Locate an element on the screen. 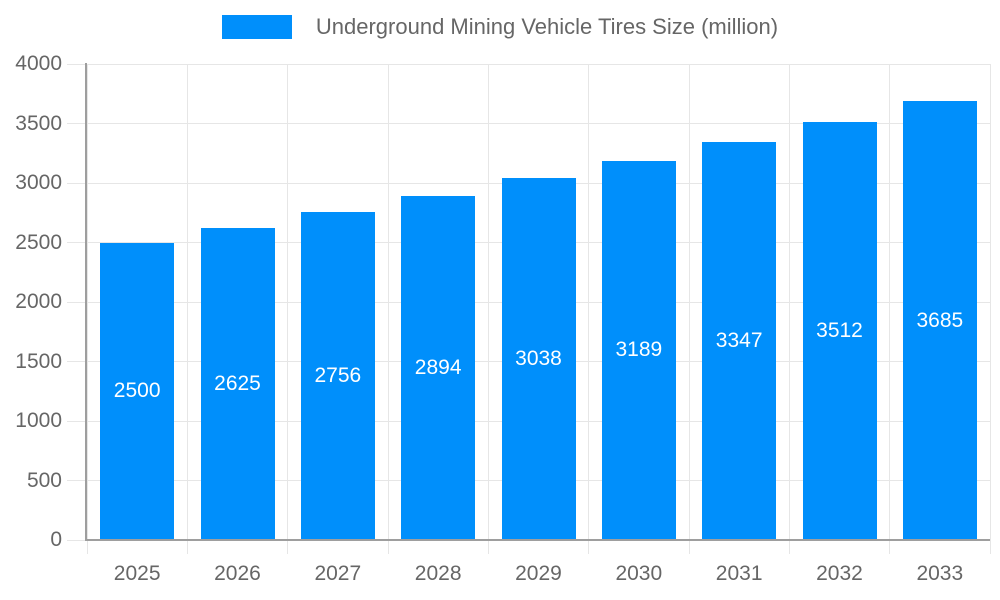 The image size is (1000, 600). bar-value-label: 3512 is located at coordinates (839, 331).